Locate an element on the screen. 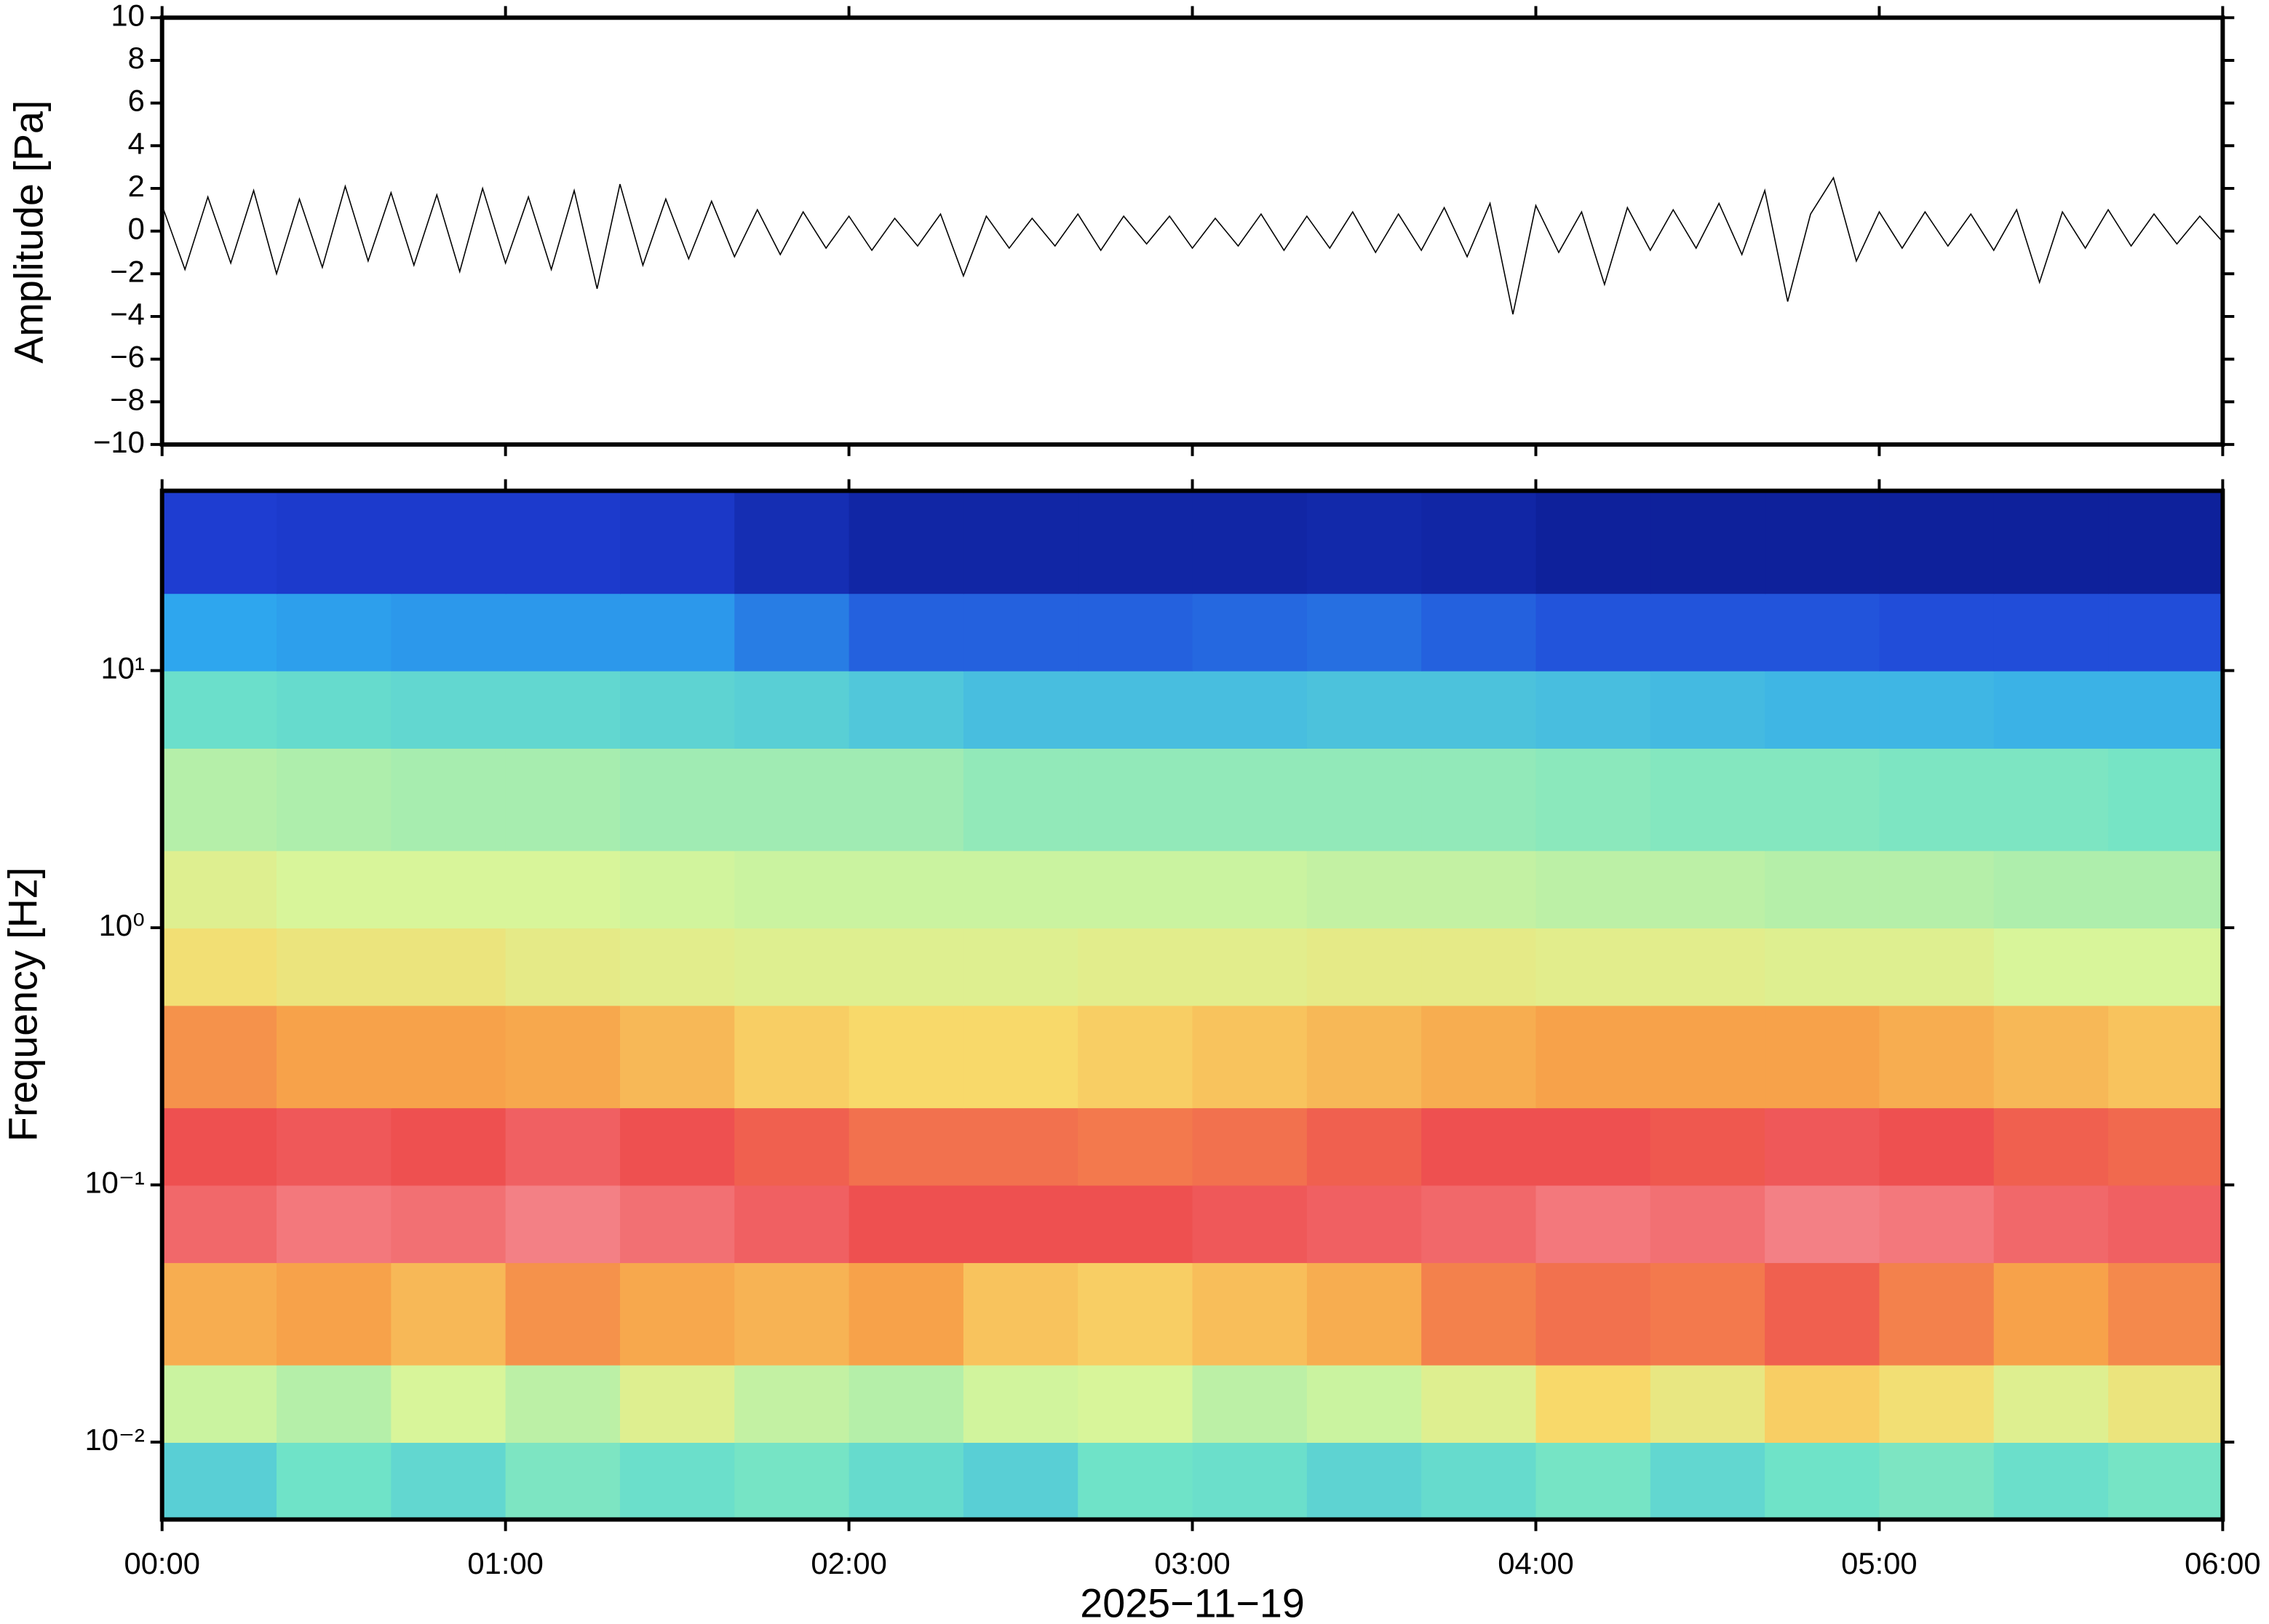 This screenshot has width=2269, height=1624. y-tick-label: 10 is located at coordinates (127, 16).